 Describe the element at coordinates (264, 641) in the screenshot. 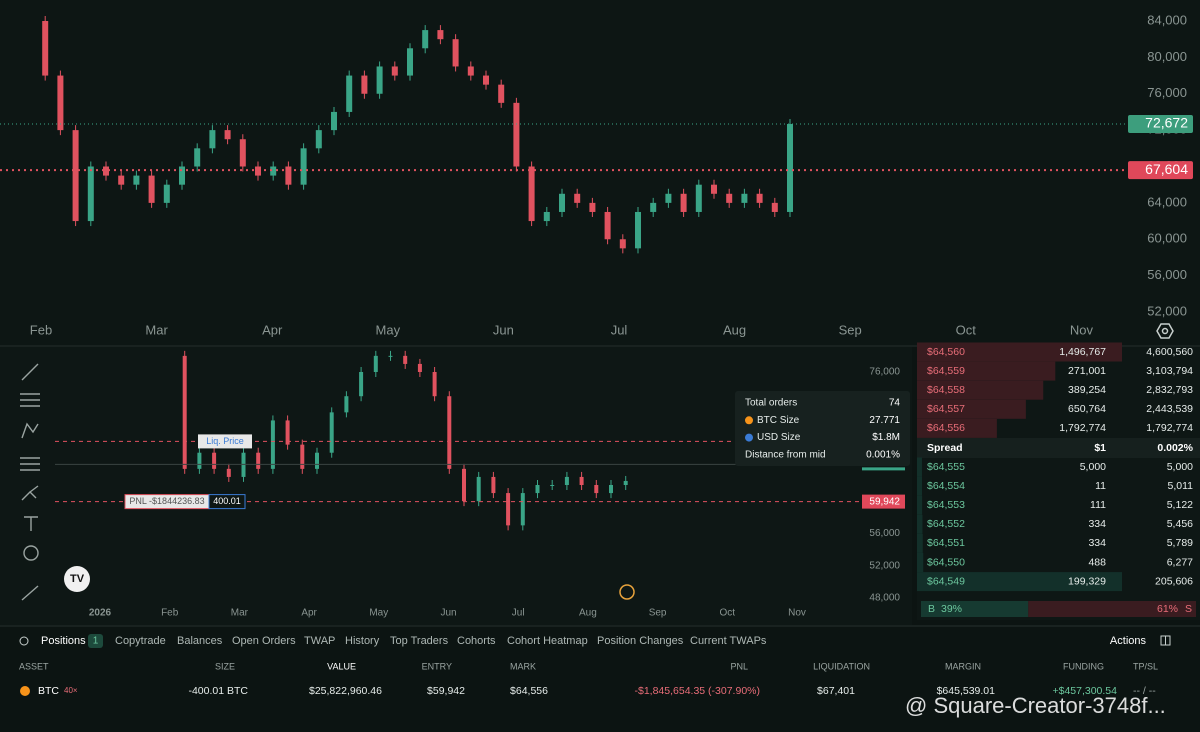

I see `tab: Open Orders` at that location.